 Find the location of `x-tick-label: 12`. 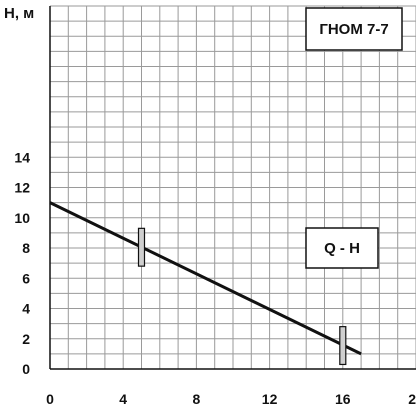

x-tick-label: 12 is located at coordinates (270, 399).